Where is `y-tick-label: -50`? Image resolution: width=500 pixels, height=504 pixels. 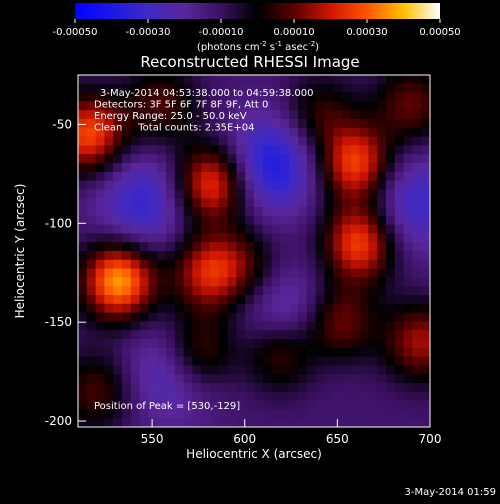
y-tick-label: -50 is located at coordinates (62, 124).